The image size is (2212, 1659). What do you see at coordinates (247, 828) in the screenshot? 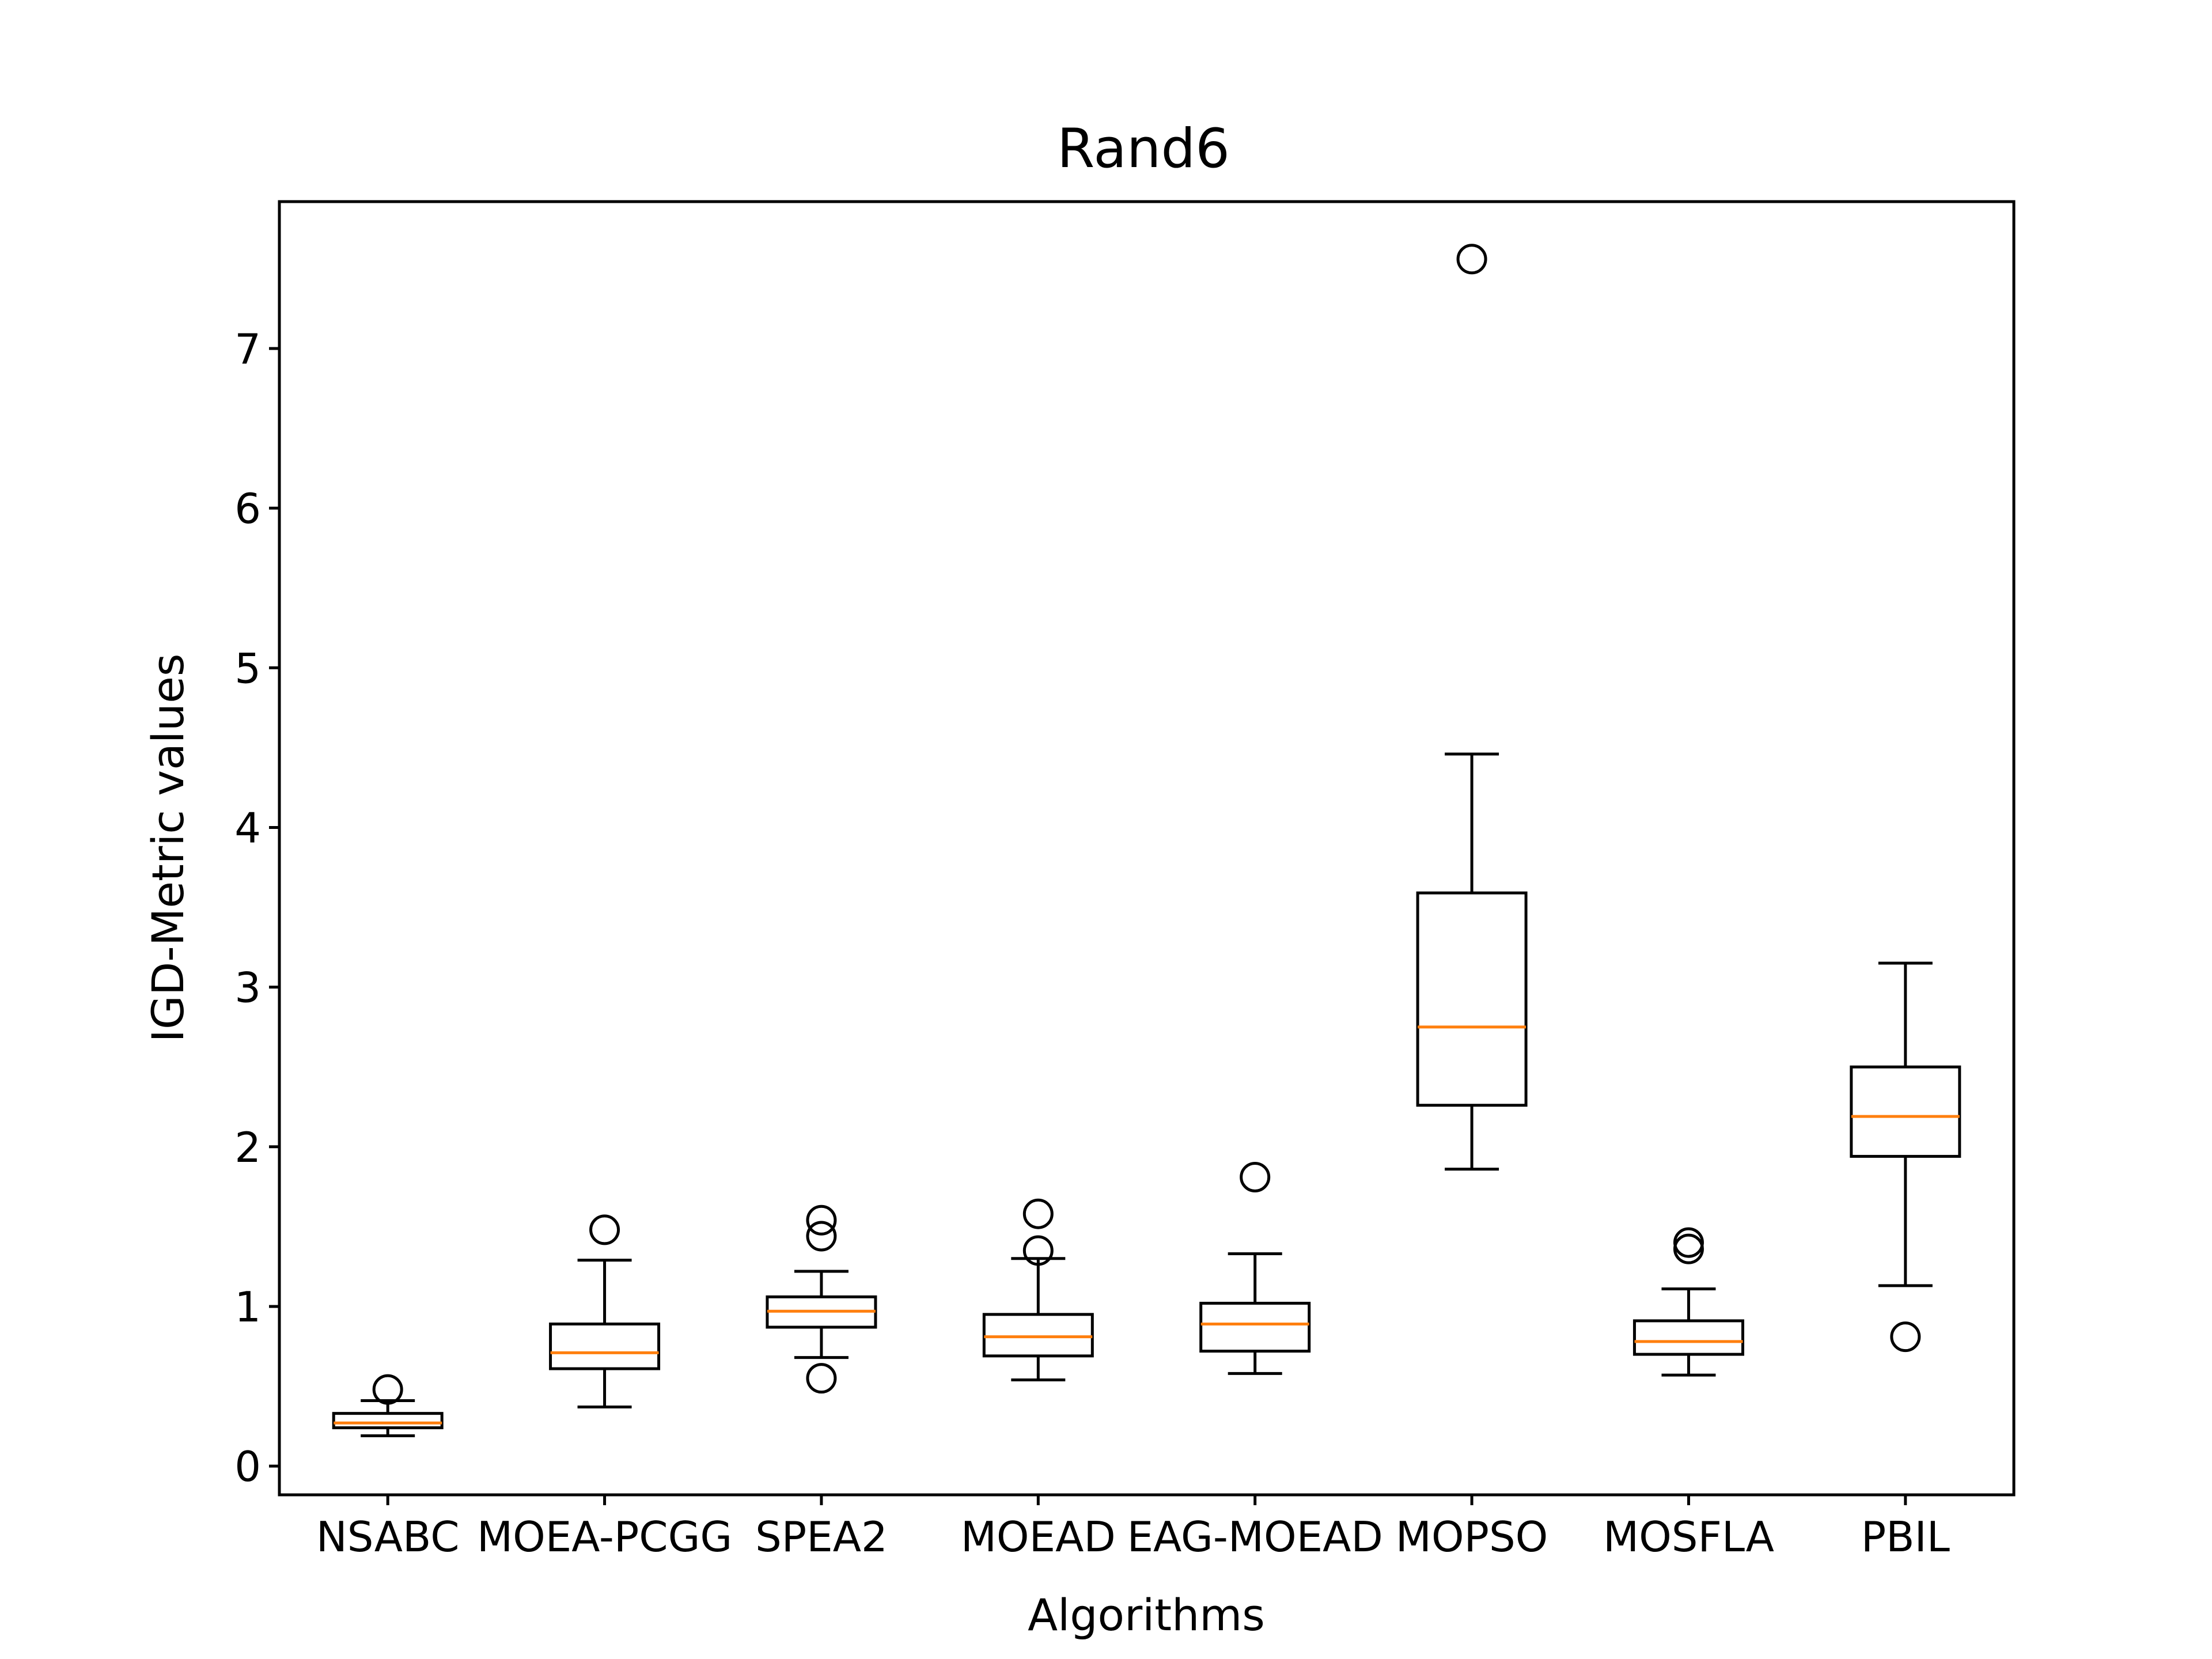
I see `y-tick-label: 4` at bounding box center [247, 828].